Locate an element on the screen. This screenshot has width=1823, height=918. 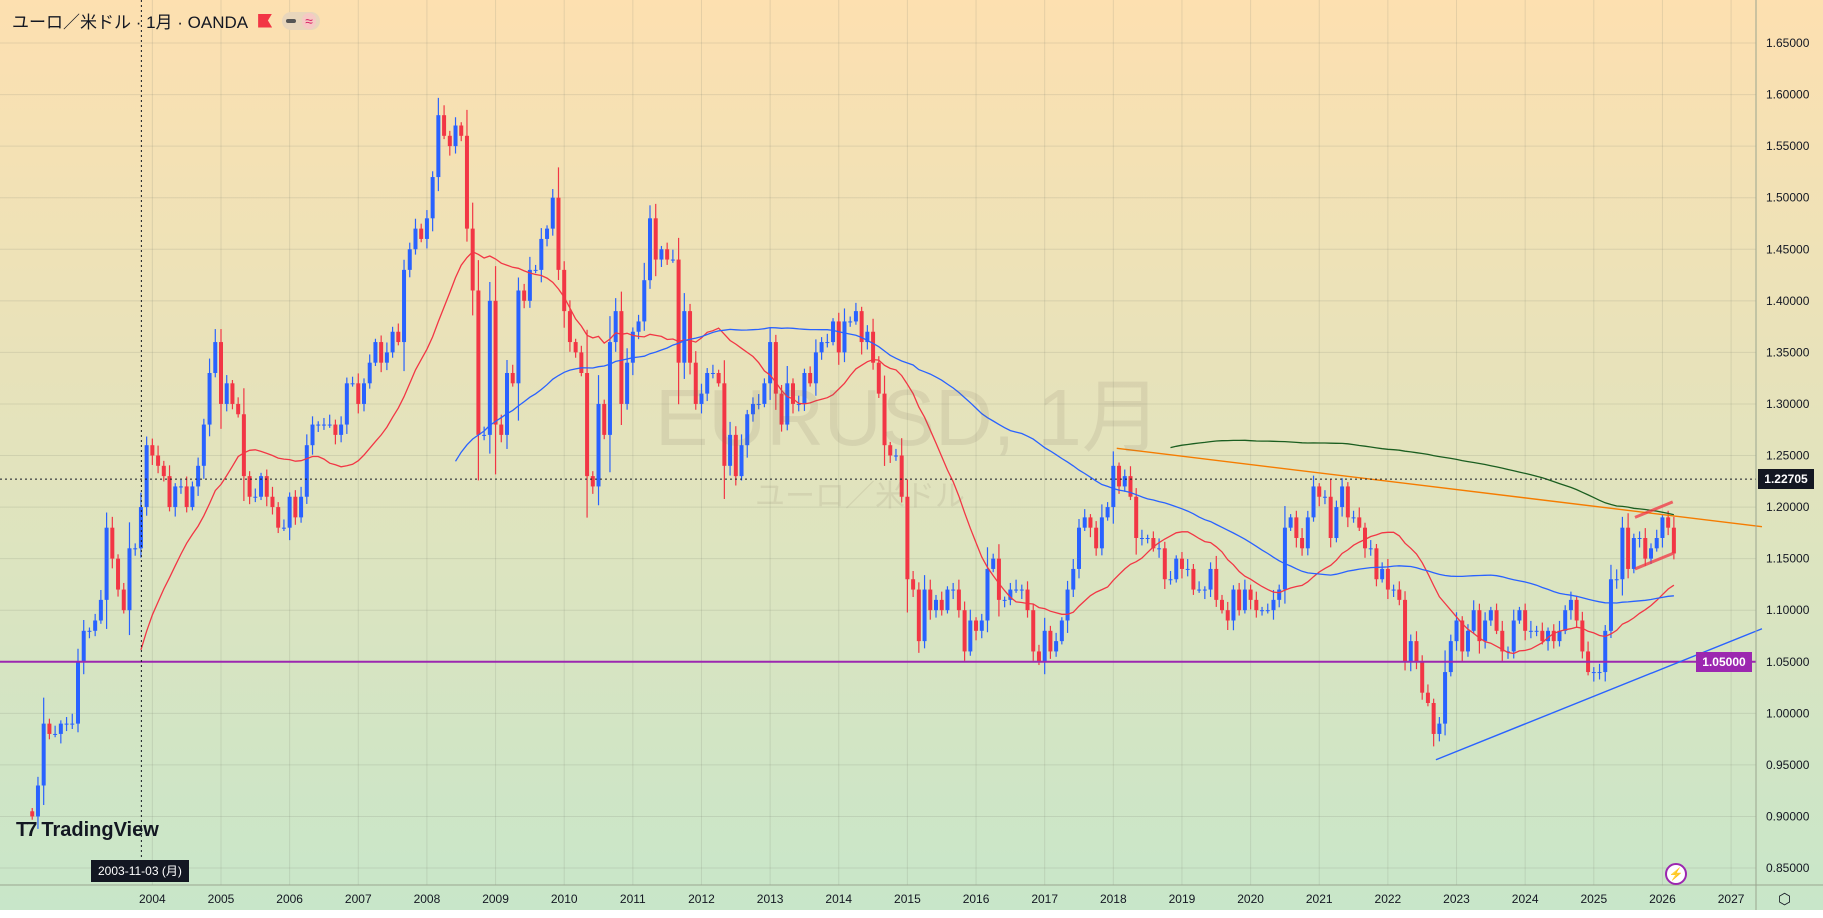
approx-icon: ≈ is located at coordinates (309, 20).